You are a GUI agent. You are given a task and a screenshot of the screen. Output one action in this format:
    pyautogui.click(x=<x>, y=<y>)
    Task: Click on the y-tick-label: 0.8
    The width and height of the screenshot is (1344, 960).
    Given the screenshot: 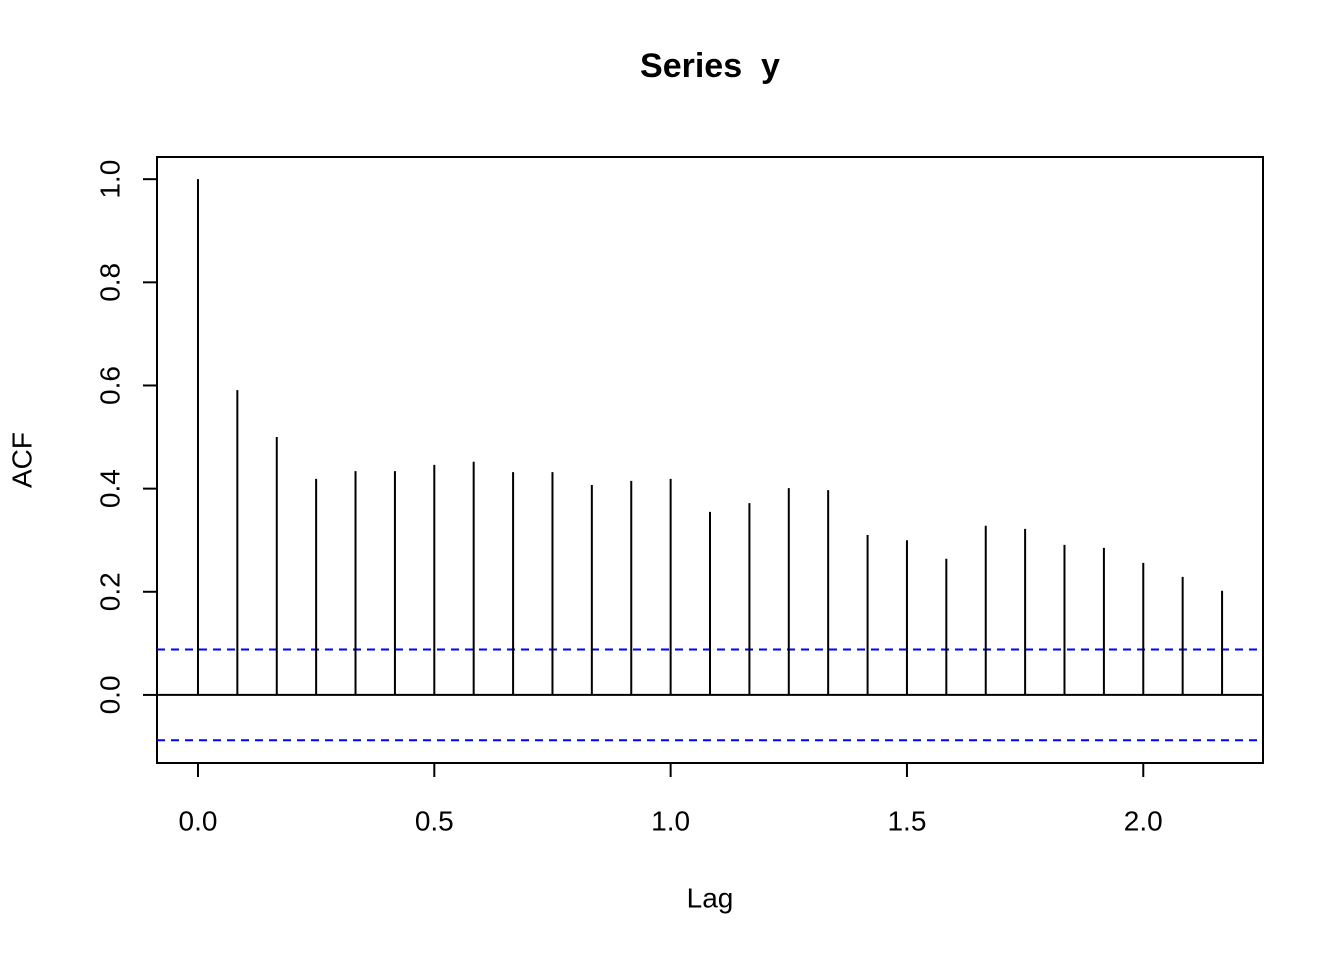 What is the action you would take?
    pyautogui.click(x=109, y=282)
    